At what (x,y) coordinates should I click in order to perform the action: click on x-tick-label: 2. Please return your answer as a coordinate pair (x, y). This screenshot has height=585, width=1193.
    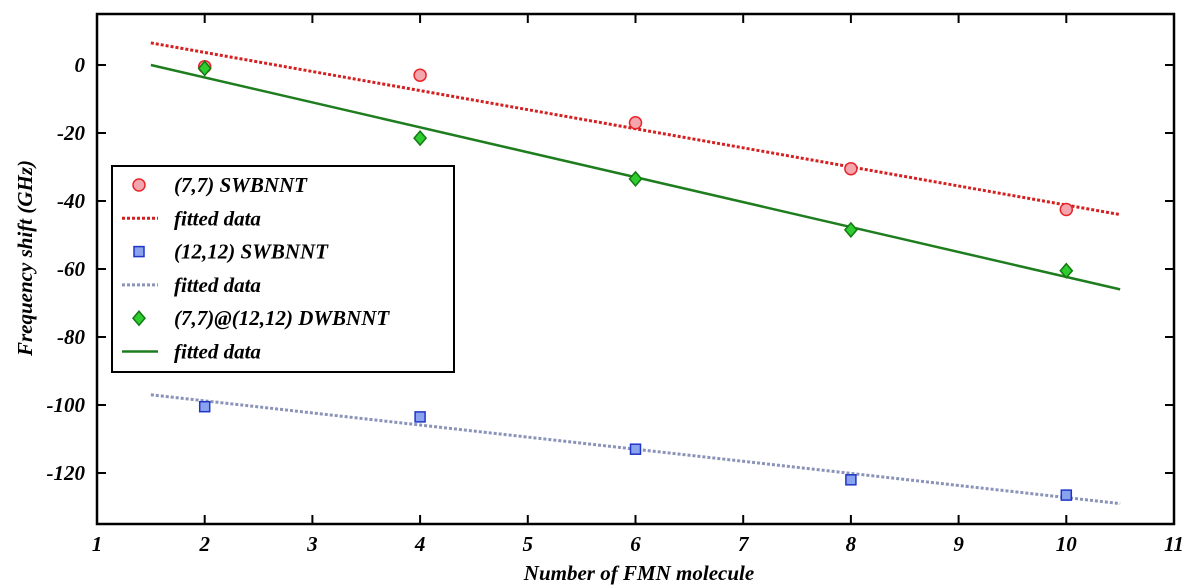
    Looking at the image, I should click on (204, 544).